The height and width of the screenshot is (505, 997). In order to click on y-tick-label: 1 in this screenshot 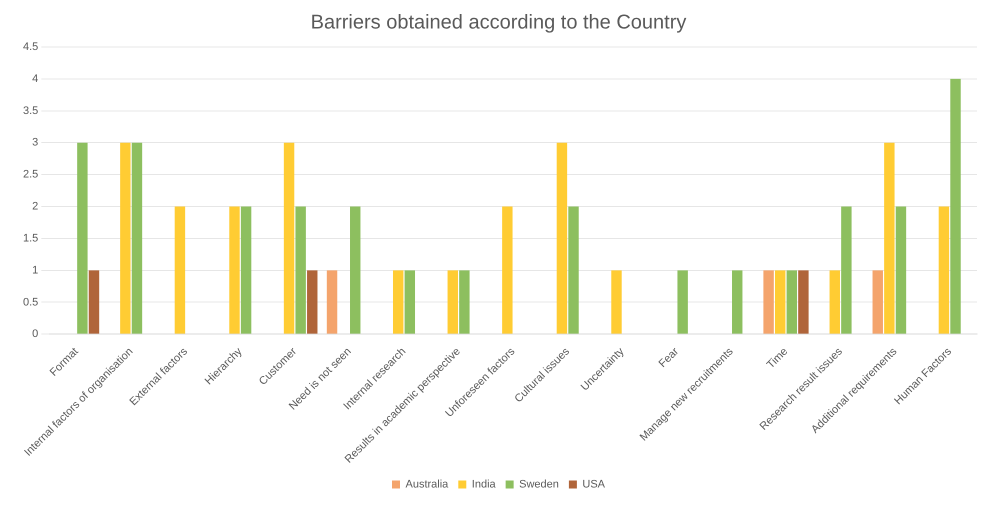, I will do `click(35, 270)`.